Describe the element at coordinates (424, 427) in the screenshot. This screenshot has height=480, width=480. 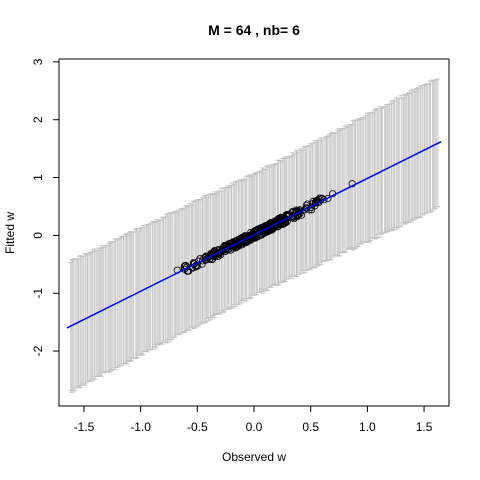
I see `x-tick-label: 1.5` at that location.